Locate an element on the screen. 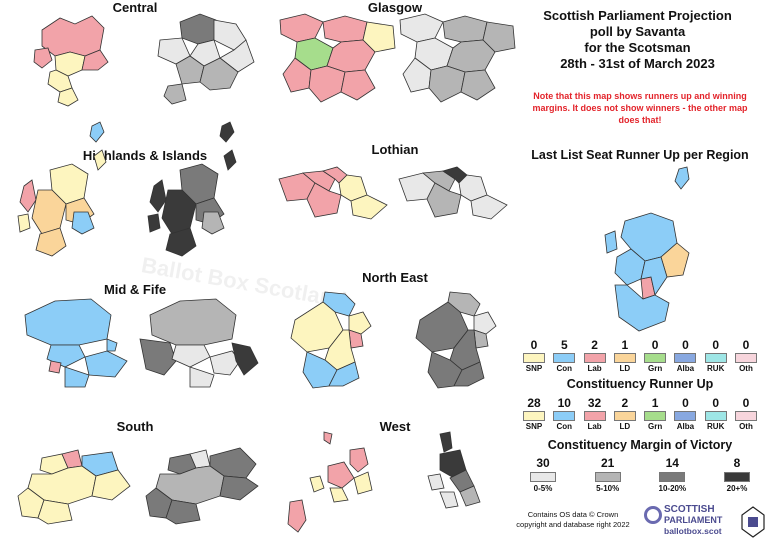  margin-cell-10-20: 14 10-20% is located at coordinates (672, 474).